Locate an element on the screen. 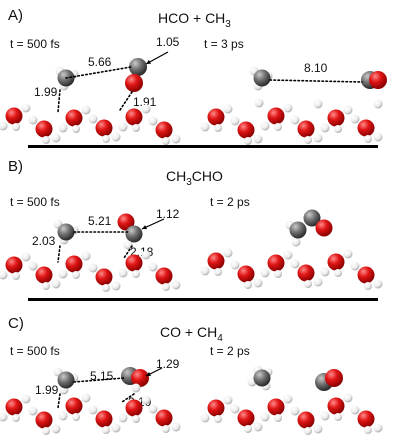 The height and width of the screenshot is (447, 400). panel-a-dist-3: 1.99 is located at coordinates (46, 92).